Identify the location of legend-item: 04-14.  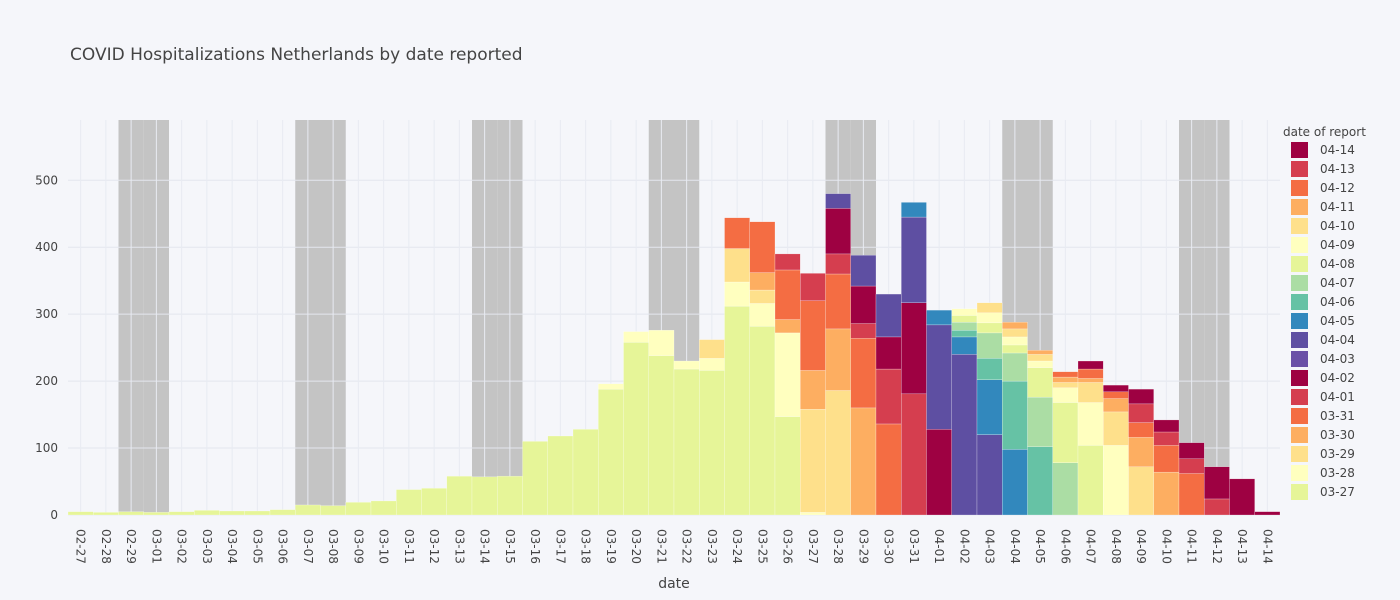
(1323, 150).